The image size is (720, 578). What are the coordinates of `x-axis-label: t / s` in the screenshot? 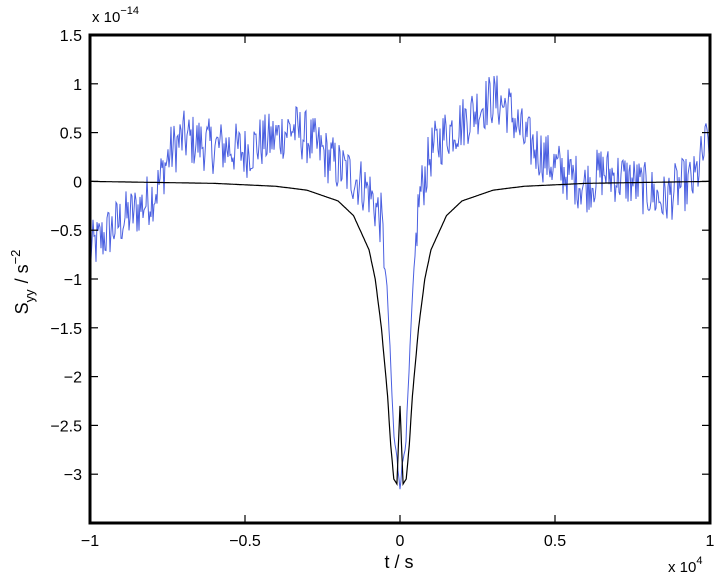 It's located at (398, 562).